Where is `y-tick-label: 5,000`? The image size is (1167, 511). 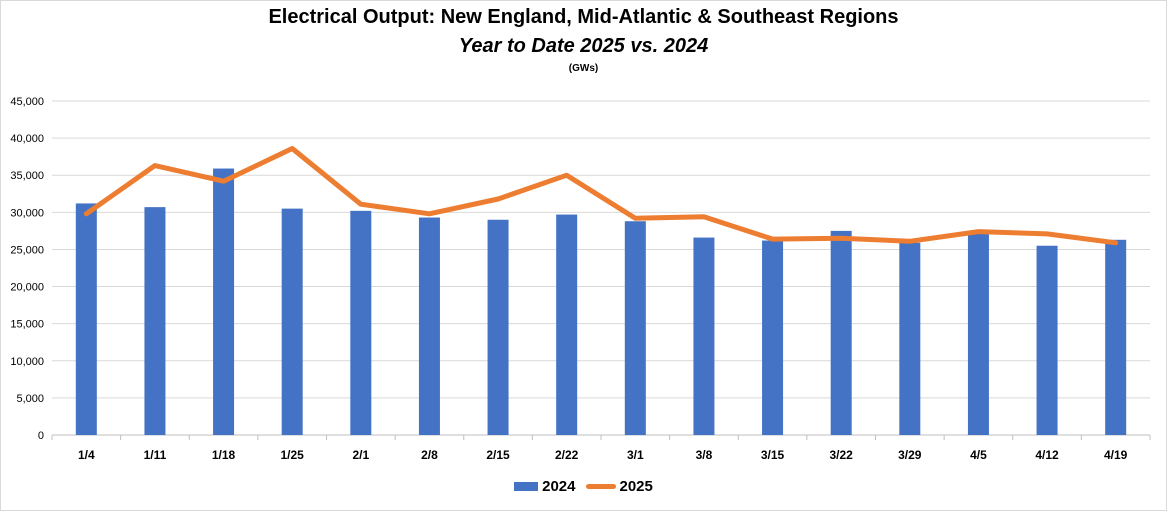 y-tick-label: 5,000 is located at coordinates (30, 399).